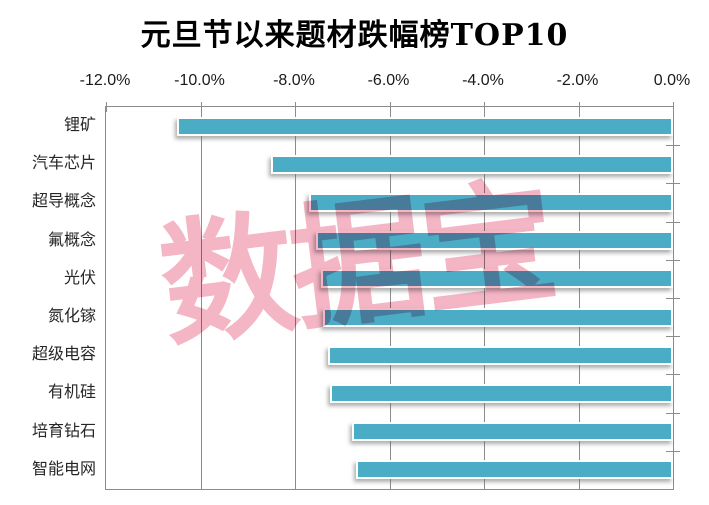 The width and height of the screenshot is (709, 505). What do you see at coordinates (71, 392) in the screenshot?
I see `category-label: 有机硅` at bounding box center [71, 392].